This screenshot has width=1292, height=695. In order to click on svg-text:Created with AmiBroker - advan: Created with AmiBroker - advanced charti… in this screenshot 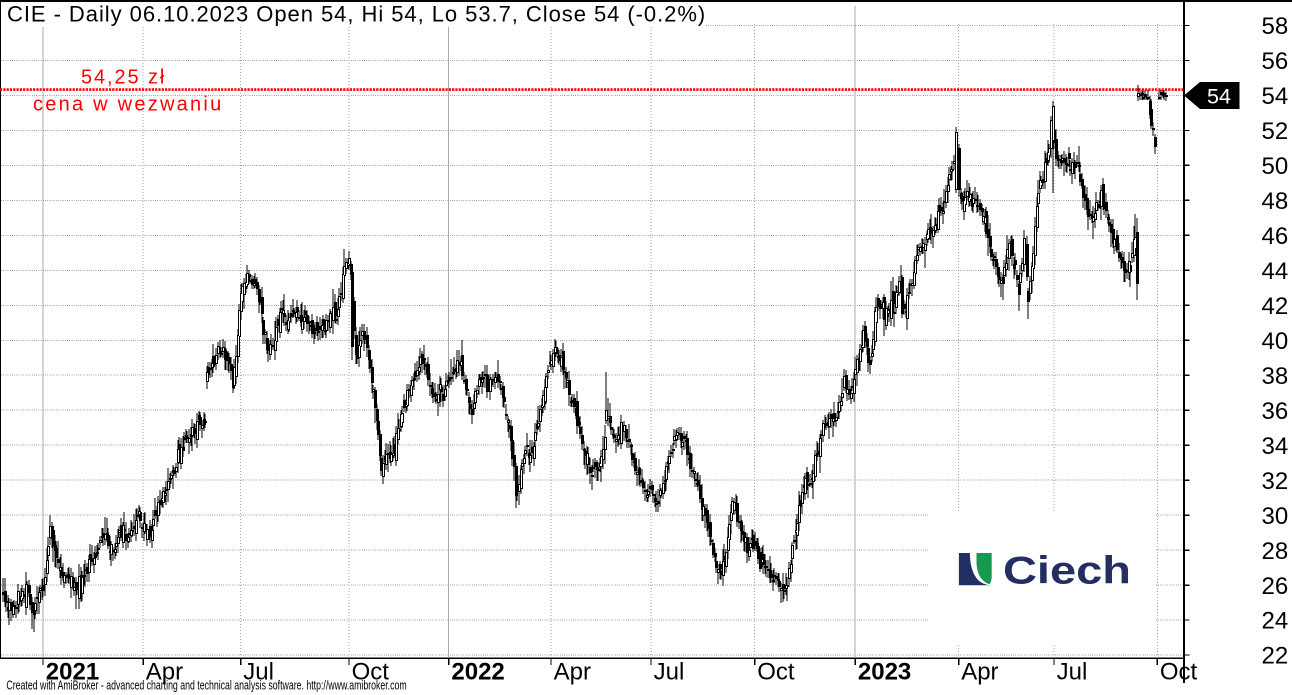, I will do `click(206, 686)`.